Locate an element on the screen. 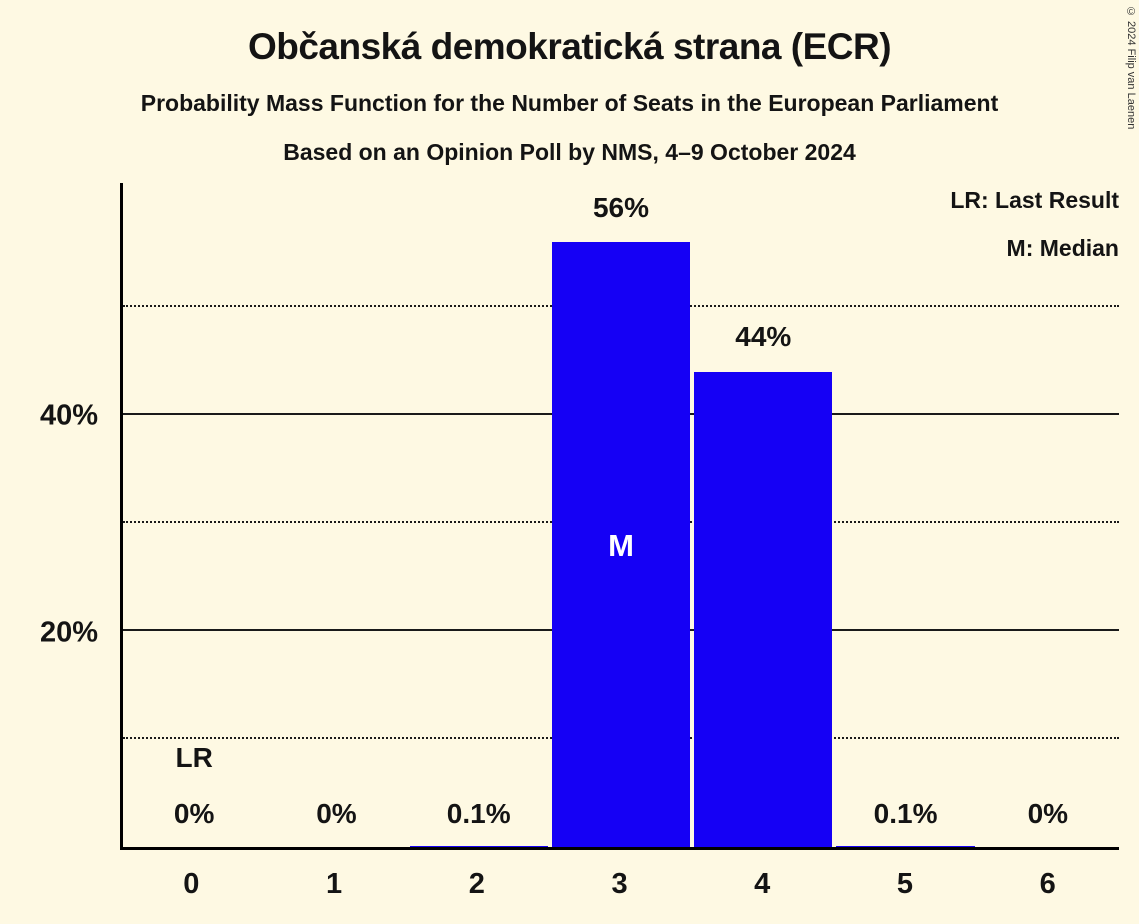  x-tick-label: 3 is located at coordinates (619, 884).